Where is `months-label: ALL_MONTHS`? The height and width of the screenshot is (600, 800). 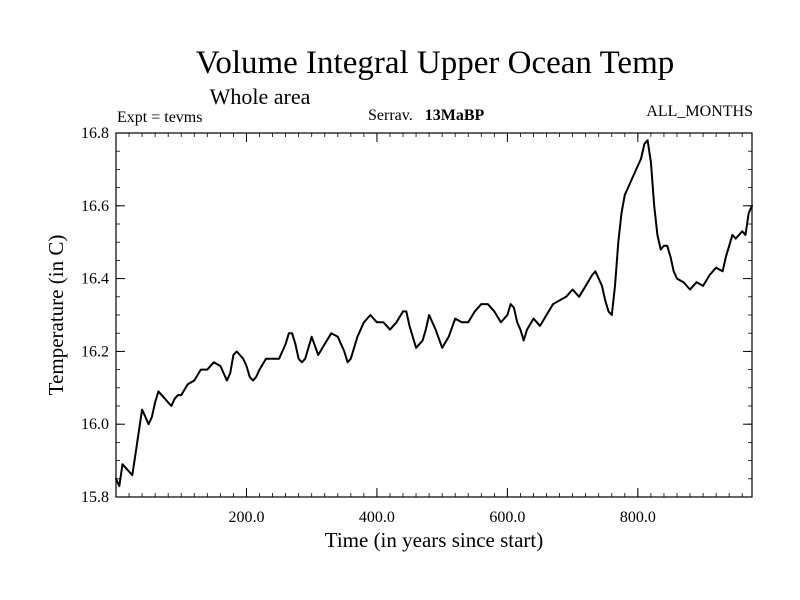
months-label: ALL_MONTHS is located at coordinates (699, 111).